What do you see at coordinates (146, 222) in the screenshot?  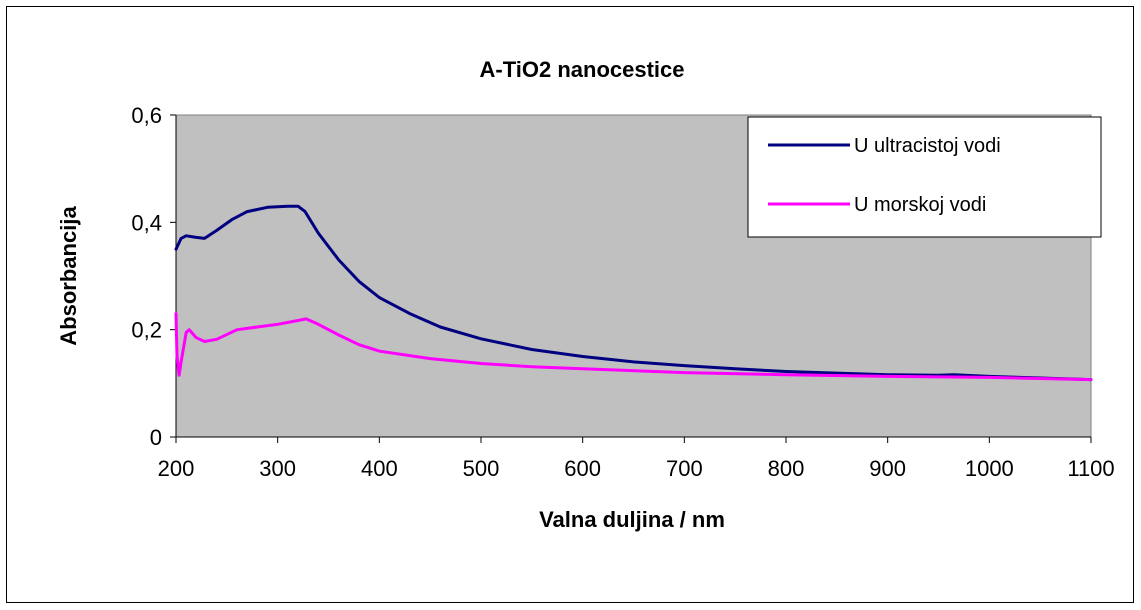 I see `y-tick-label: 0,4` at bounding box center [146, 222].